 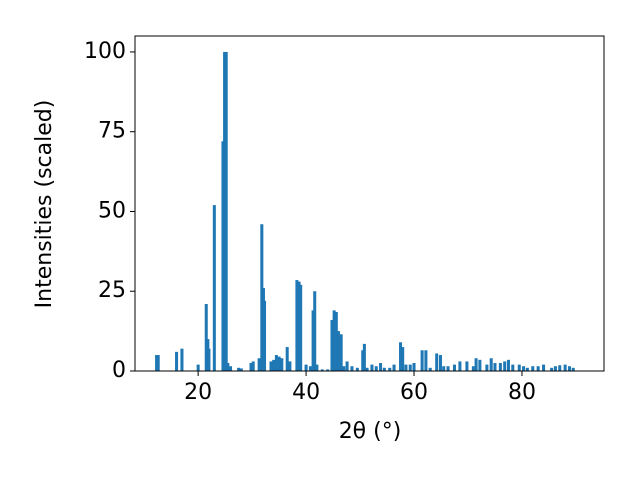 I want to click on y-tick-label: 100, so click(x=105, y=51).